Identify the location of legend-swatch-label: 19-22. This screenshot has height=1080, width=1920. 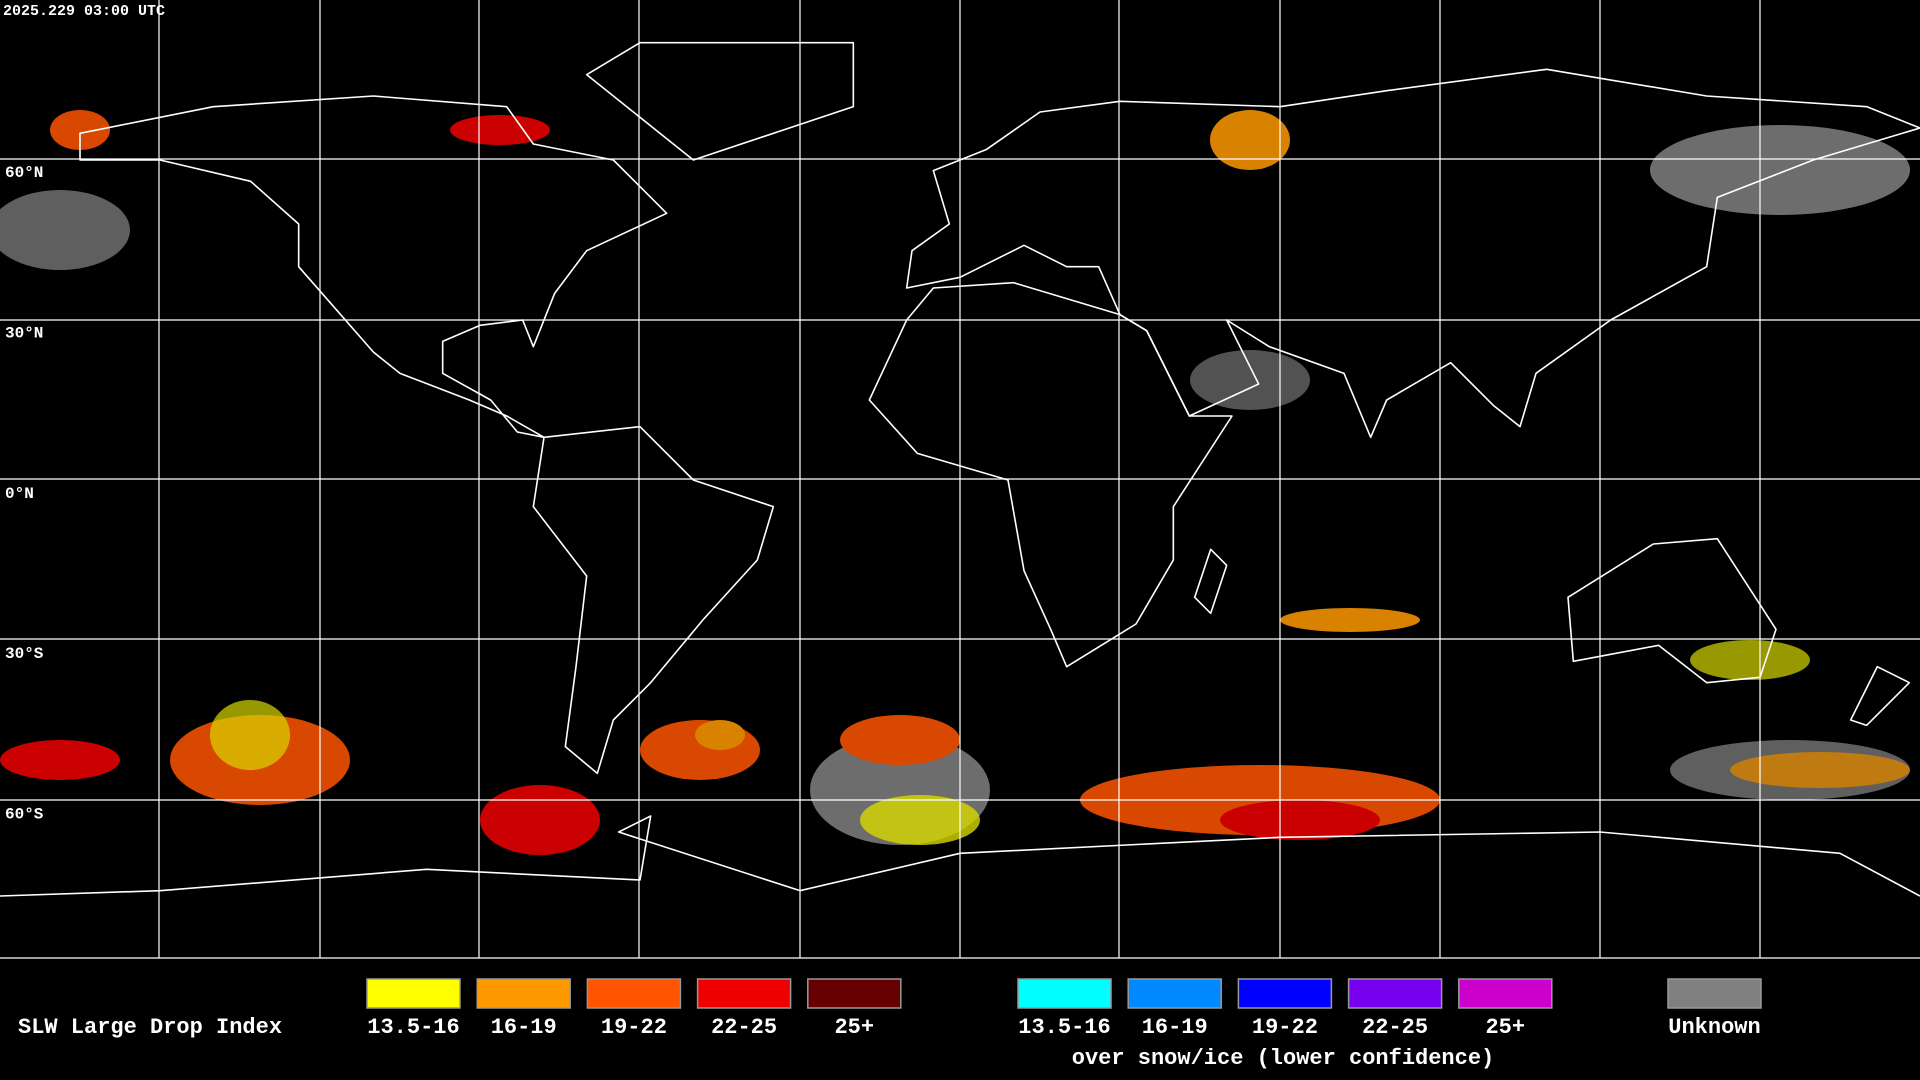
(634, 1027).